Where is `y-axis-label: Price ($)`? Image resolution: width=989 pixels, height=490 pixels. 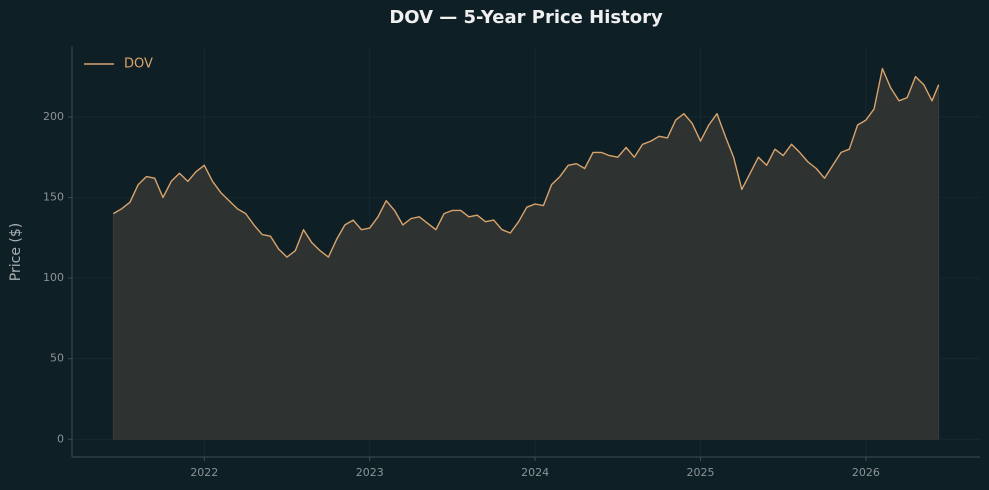
y-axis-label: Price ($) is located at coordinates (16, 252).